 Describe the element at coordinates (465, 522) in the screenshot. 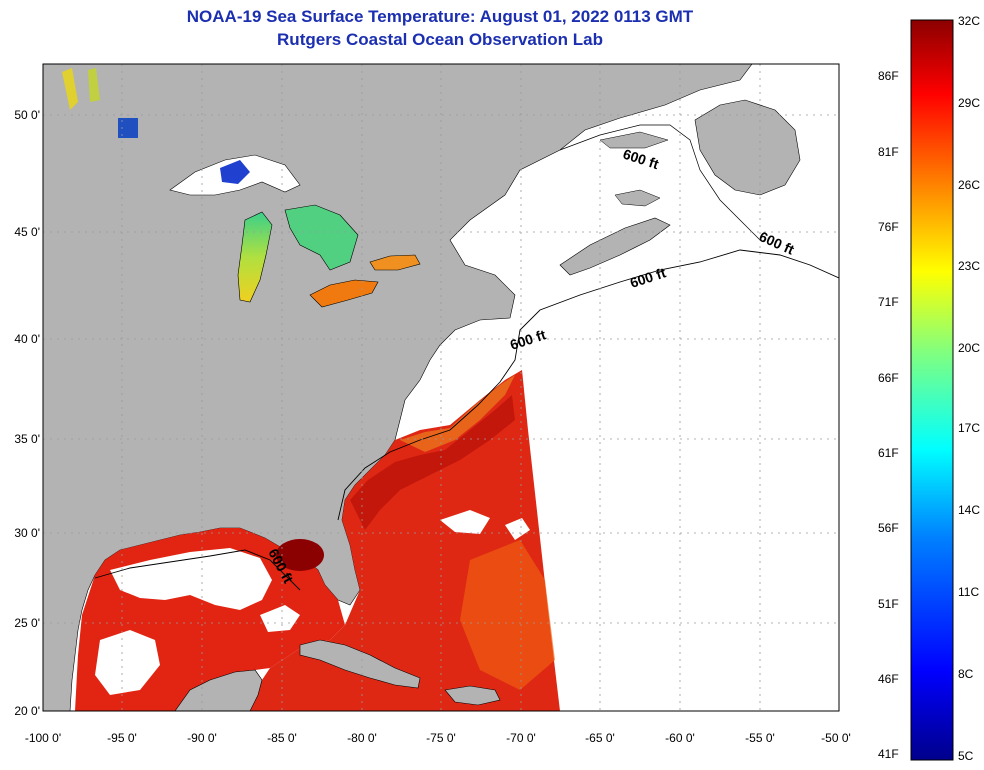

I see `cloud-atlantic` at that location.